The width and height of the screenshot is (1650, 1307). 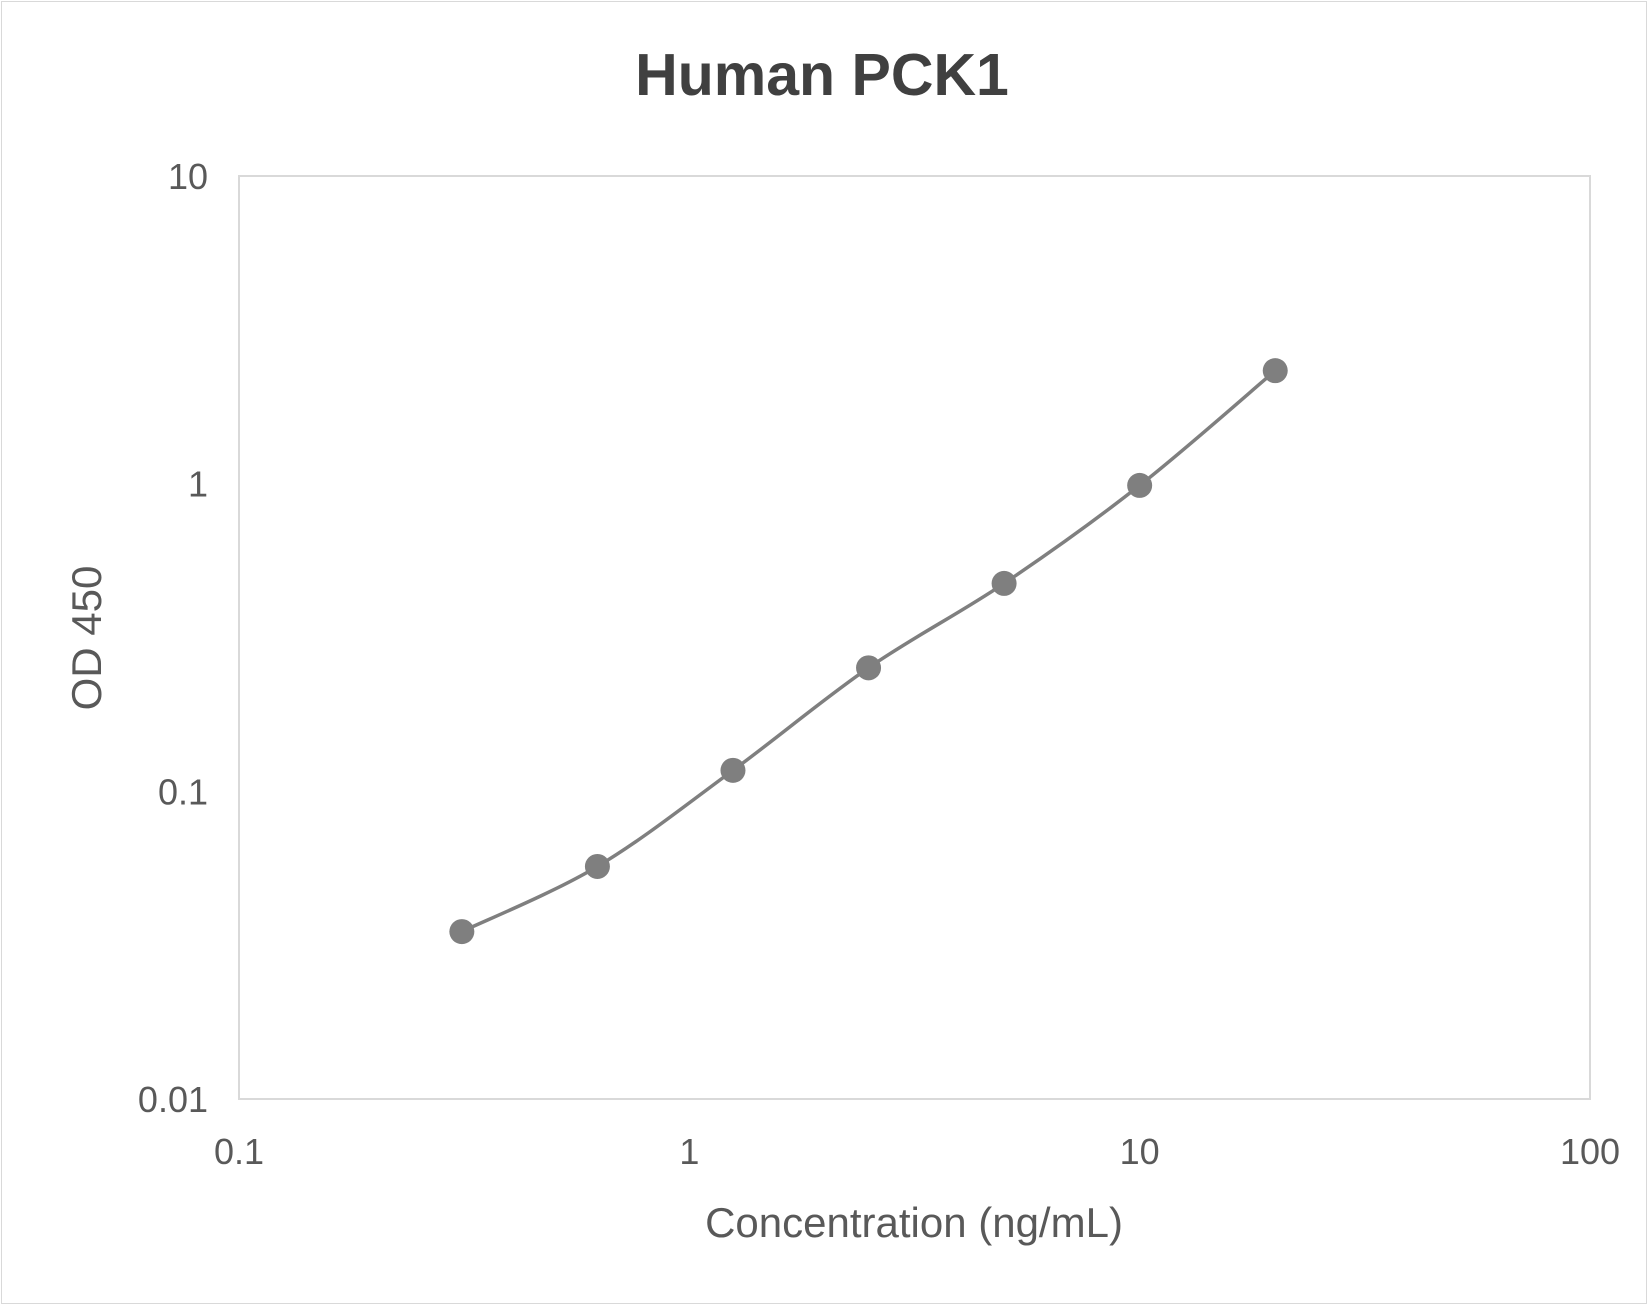 I want to click on y-tick-label: 0.01, so click(x=173, y=1099).